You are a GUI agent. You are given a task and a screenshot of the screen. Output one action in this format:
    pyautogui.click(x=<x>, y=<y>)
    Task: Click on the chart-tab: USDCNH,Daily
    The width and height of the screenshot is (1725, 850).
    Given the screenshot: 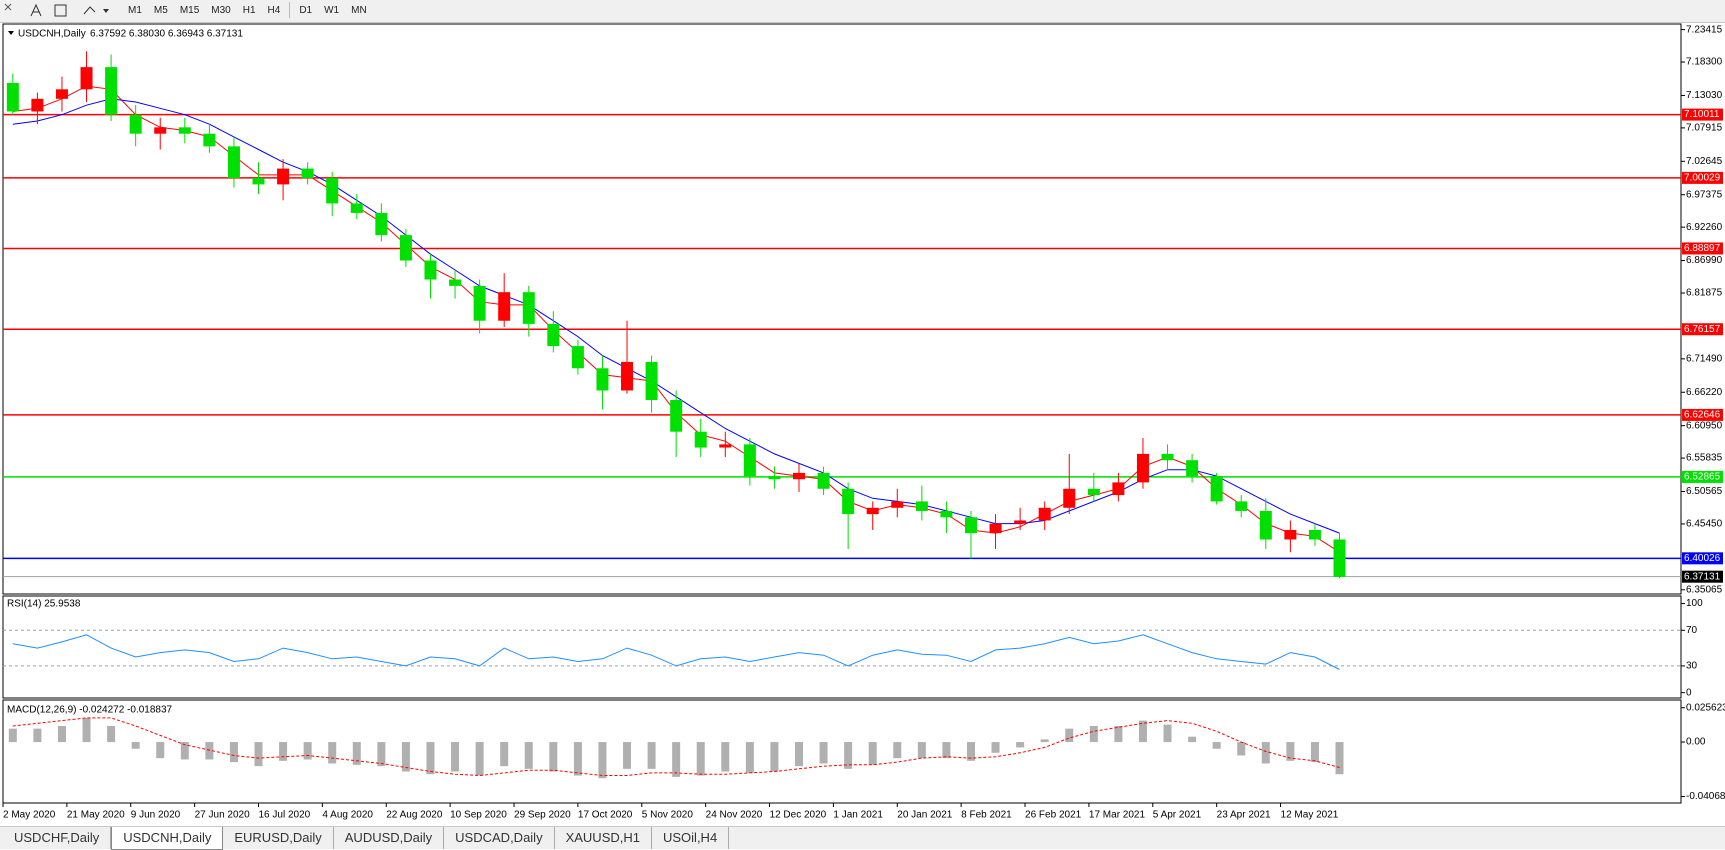 What is the action you would take?
    pyautogui.click(x=167, y=838)
    